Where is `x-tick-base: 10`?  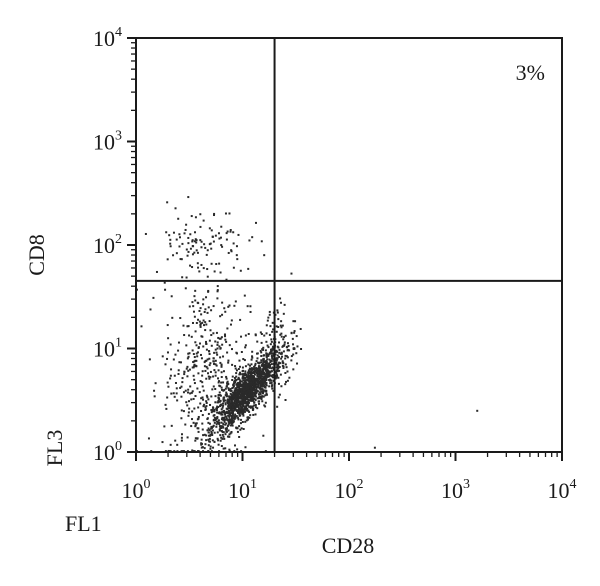 x-tick-base: 10 is located at coordinates (346, 490).